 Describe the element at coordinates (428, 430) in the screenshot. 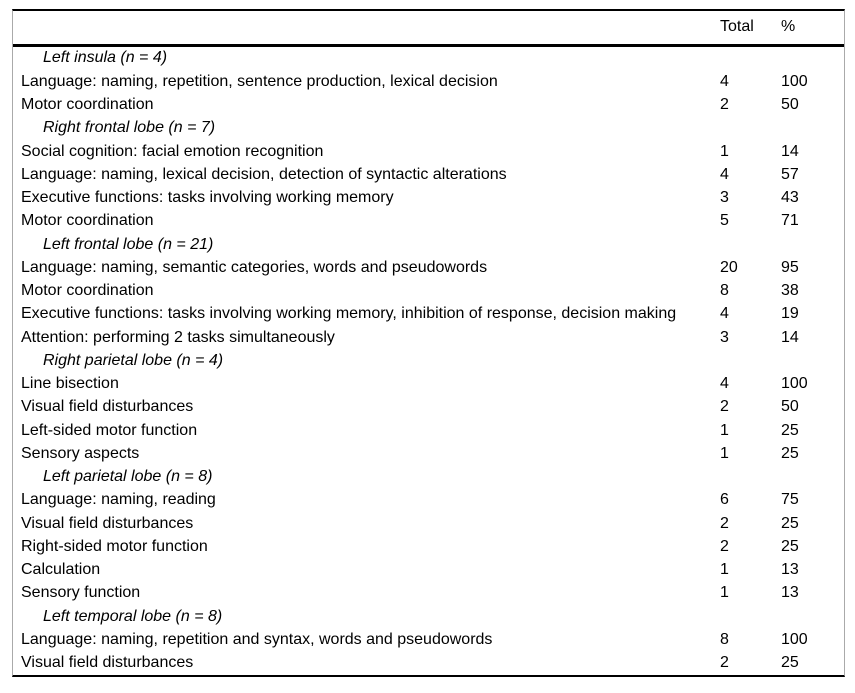

I see `table-row: Left-sided motor function 1 25` at that location.